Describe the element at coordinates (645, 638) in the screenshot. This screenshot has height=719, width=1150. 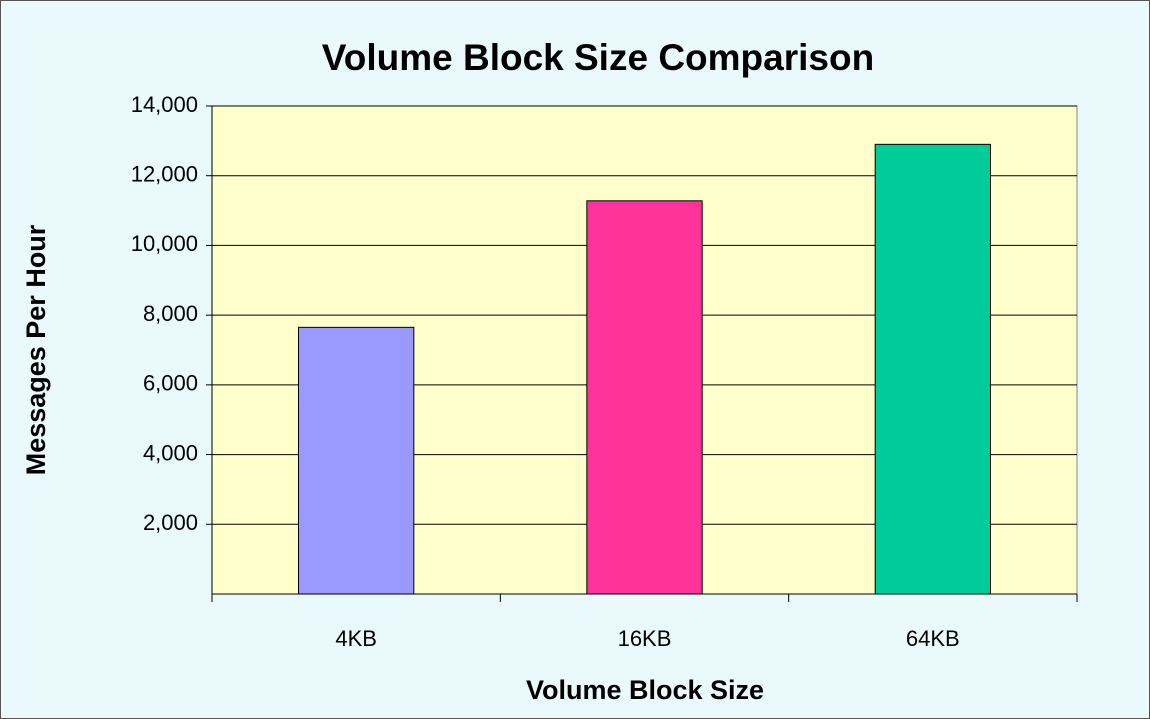
I see `x-tick-label: 16KB` at that location.